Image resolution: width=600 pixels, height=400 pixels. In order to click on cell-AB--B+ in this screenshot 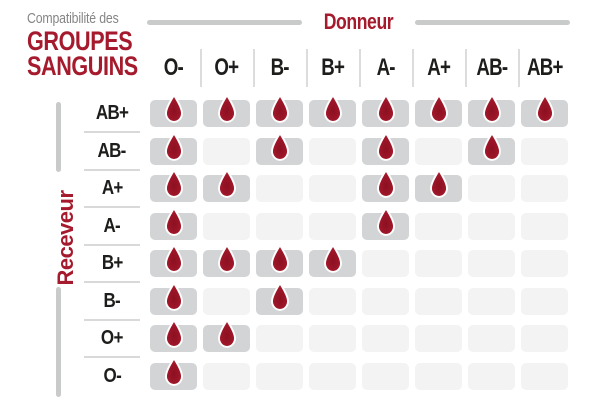, I will do `click(332, 151)`.